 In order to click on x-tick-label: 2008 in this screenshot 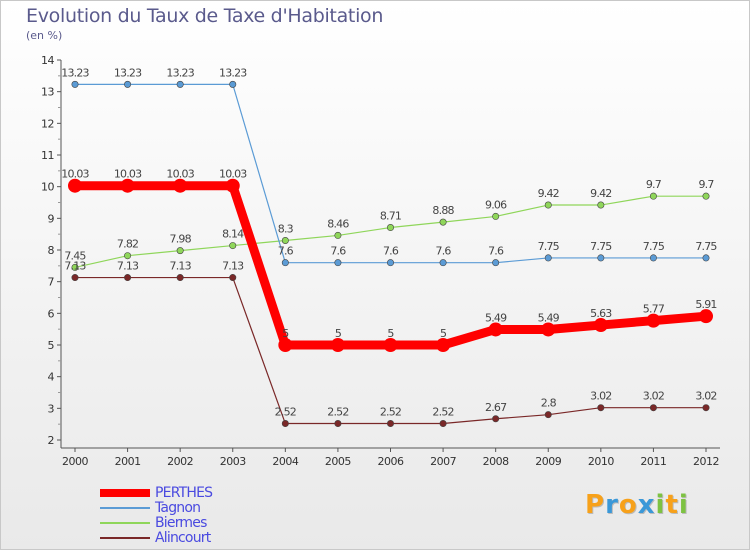, I will do `click(496, 461)`.